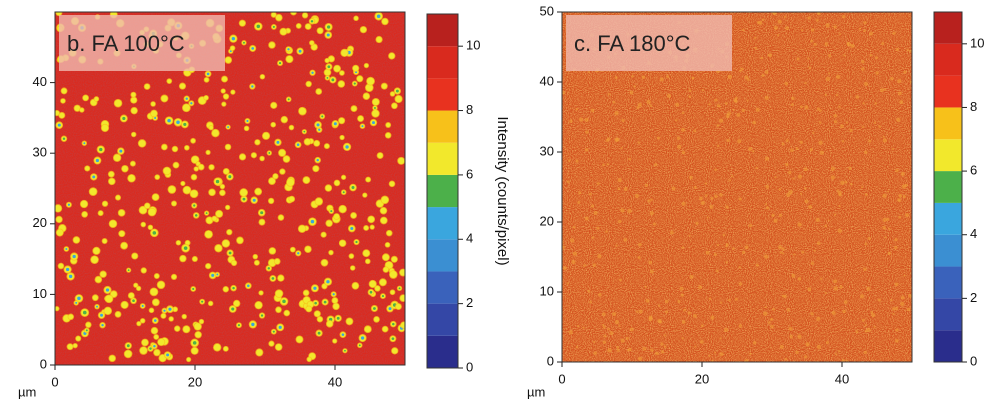  I want to click on y-tick-label: 10, so click(547, 290).